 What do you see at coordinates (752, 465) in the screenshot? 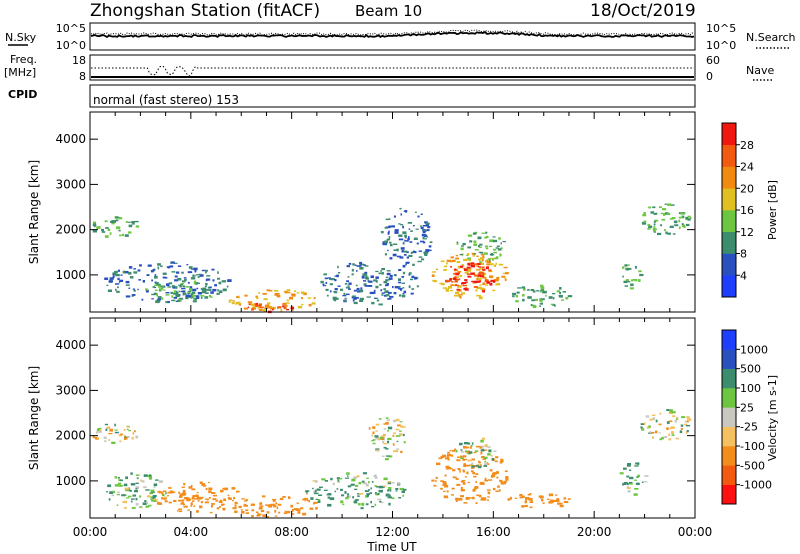
I see `colorbar-tick-label: -500` at bounding box center [752, 465].